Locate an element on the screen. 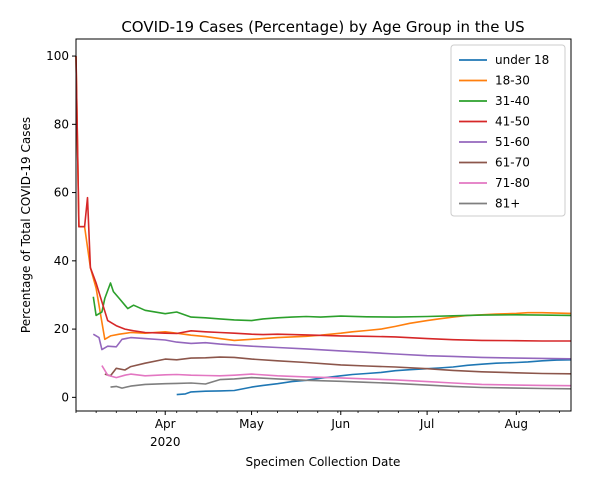 The width and height of the screenshot is (591, 489). x-tick-label: May is located at coordinates (251, 424).